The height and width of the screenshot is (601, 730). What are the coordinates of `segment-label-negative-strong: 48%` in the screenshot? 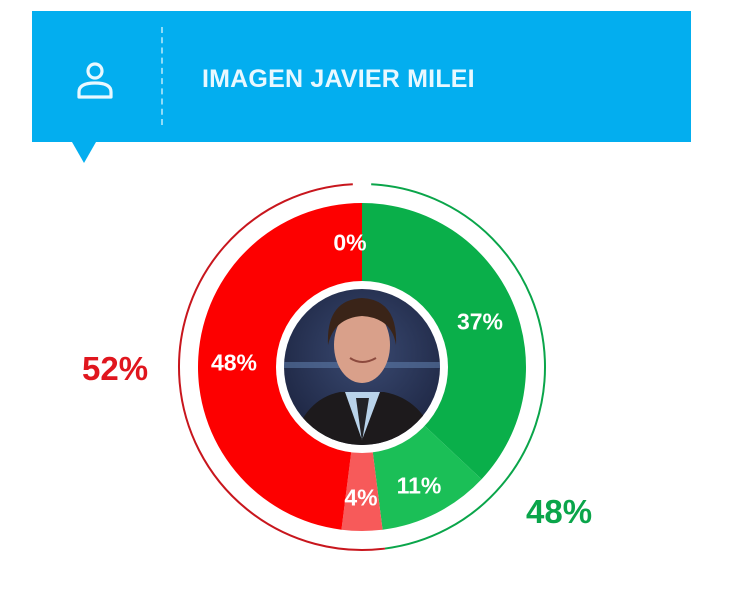 It's located at (234, 362).